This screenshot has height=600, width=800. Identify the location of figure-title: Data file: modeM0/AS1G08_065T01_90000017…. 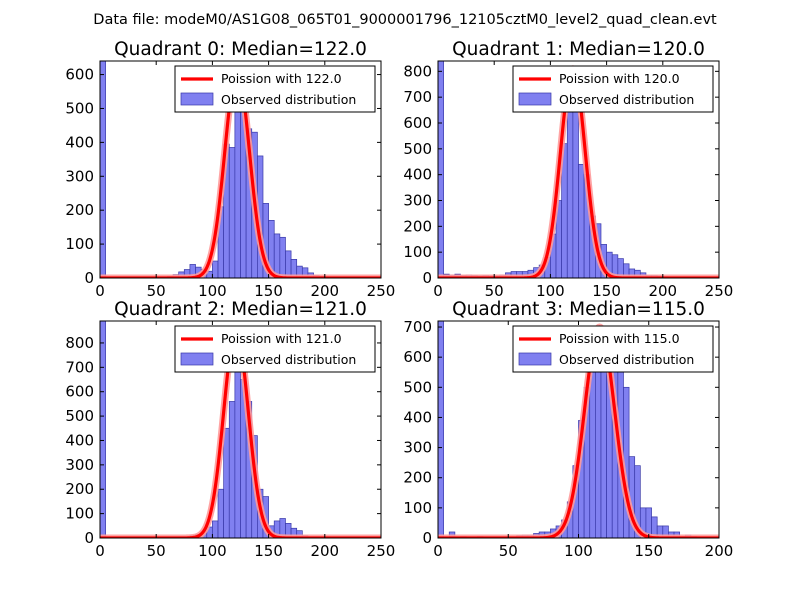
(405, 20).